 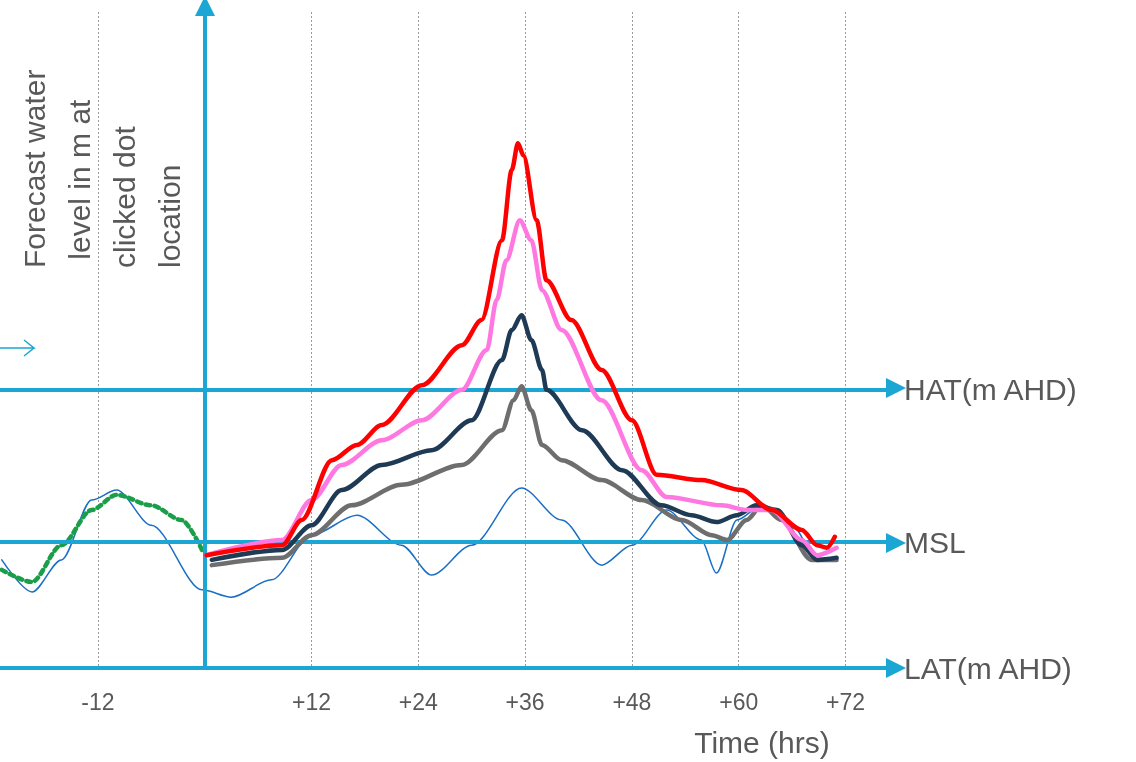 What do you see at coordinates (98, 701) in the screenshot?
I see `x-tick-label: -12` at bounding box center [98, 701].